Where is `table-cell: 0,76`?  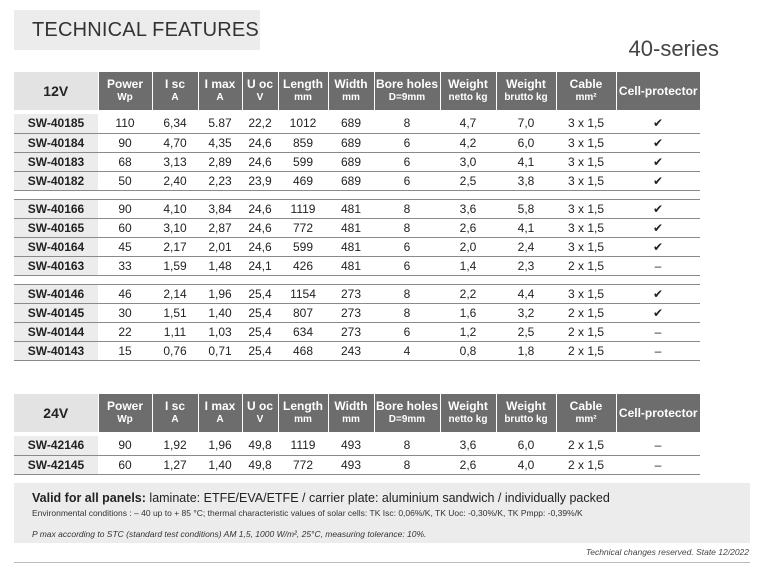 table-cell: 0,76 is located at coordinates (175, 351).